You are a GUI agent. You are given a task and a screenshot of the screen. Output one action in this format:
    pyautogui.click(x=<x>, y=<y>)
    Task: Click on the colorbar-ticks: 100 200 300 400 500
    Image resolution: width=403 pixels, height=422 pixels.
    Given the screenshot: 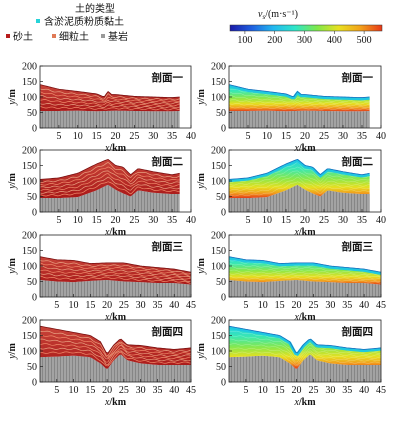 What is the action you would take?
    pyautogui.click(x=304, y=38)
    